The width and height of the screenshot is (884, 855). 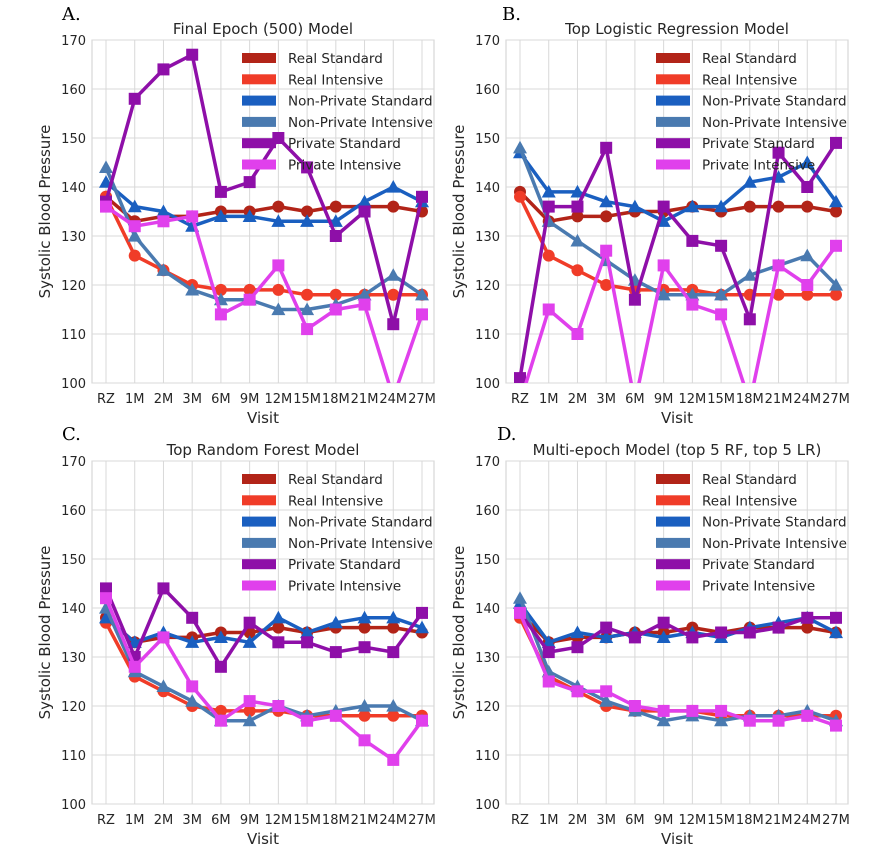 What do you see at coordinates (678, 187) in the screenshot?
I see `series-non-private-standard-line` at bounding box center [678, 187].